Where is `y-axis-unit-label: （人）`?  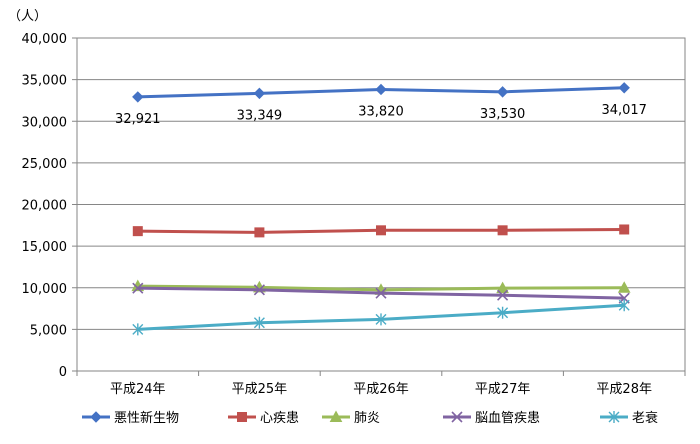
y-axis-unit-label: （人） is located at coordinates (27, 16).